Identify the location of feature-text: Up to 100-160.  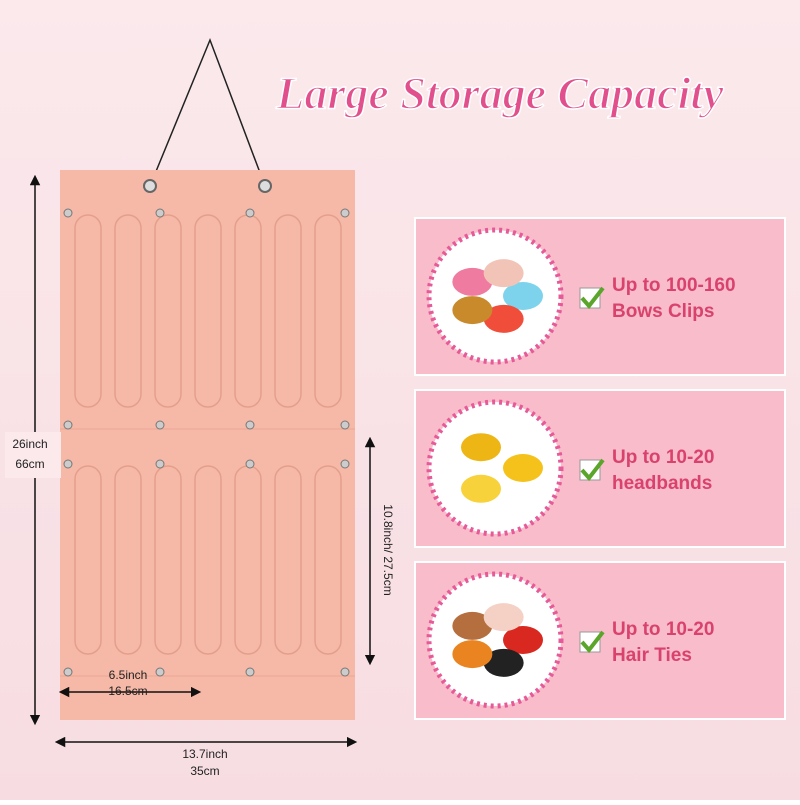
(674, 285).